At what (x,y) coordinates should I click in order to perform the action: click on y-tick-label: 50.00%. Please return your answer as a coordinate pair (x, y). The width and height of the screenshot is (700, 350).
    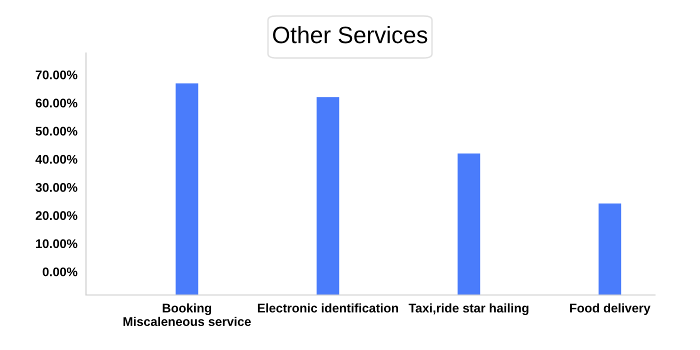
    Looking at the image, I should click on (57, 131).